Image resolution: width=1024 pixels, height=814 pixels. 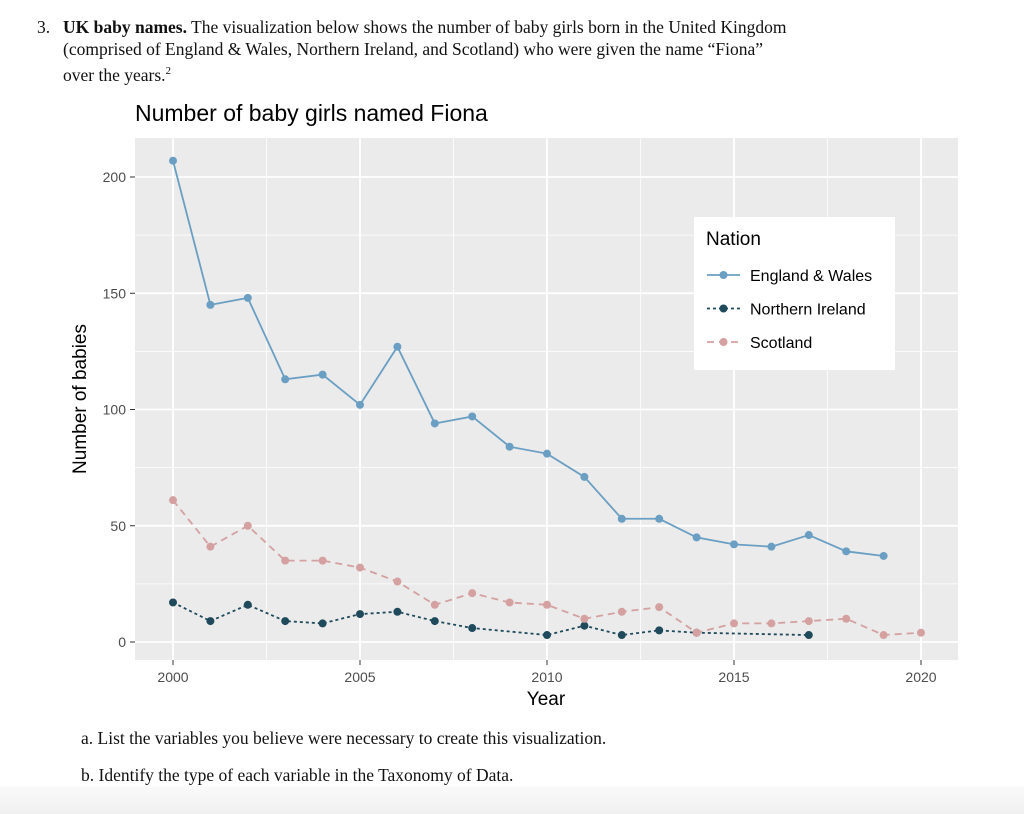 I want to click on y-tick-label: 50, so click(x=118, y=526).